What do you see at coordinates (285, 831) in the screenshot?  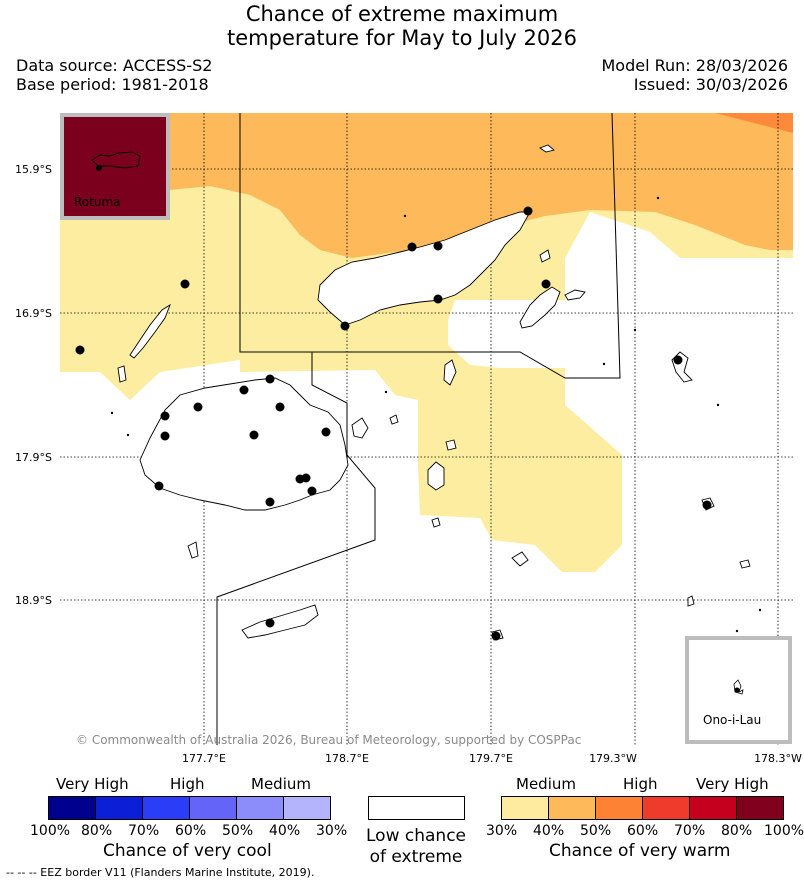 I see `legend-cool-tick: 40%` at bounding box center [285, 831].